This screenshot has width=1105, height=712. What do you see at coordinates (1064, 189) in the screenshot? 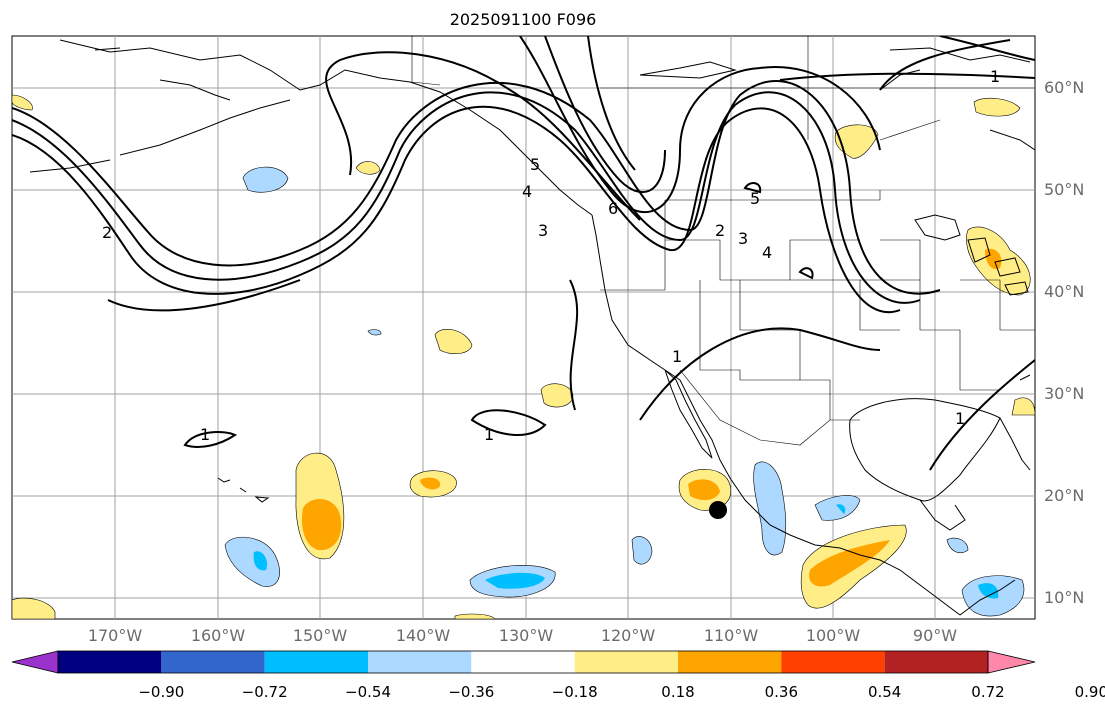
I see `lat-label: 50°N` at bounding box center [1064, 189].